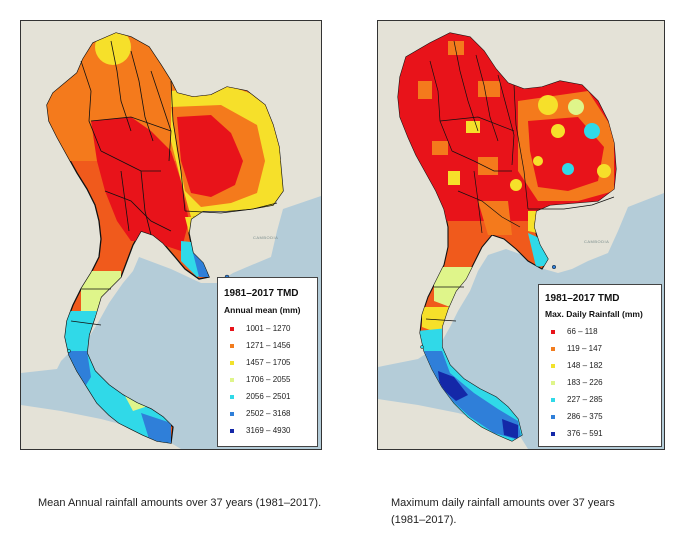  I want to click on legend-class: 376 – 591, so click(602, 433).